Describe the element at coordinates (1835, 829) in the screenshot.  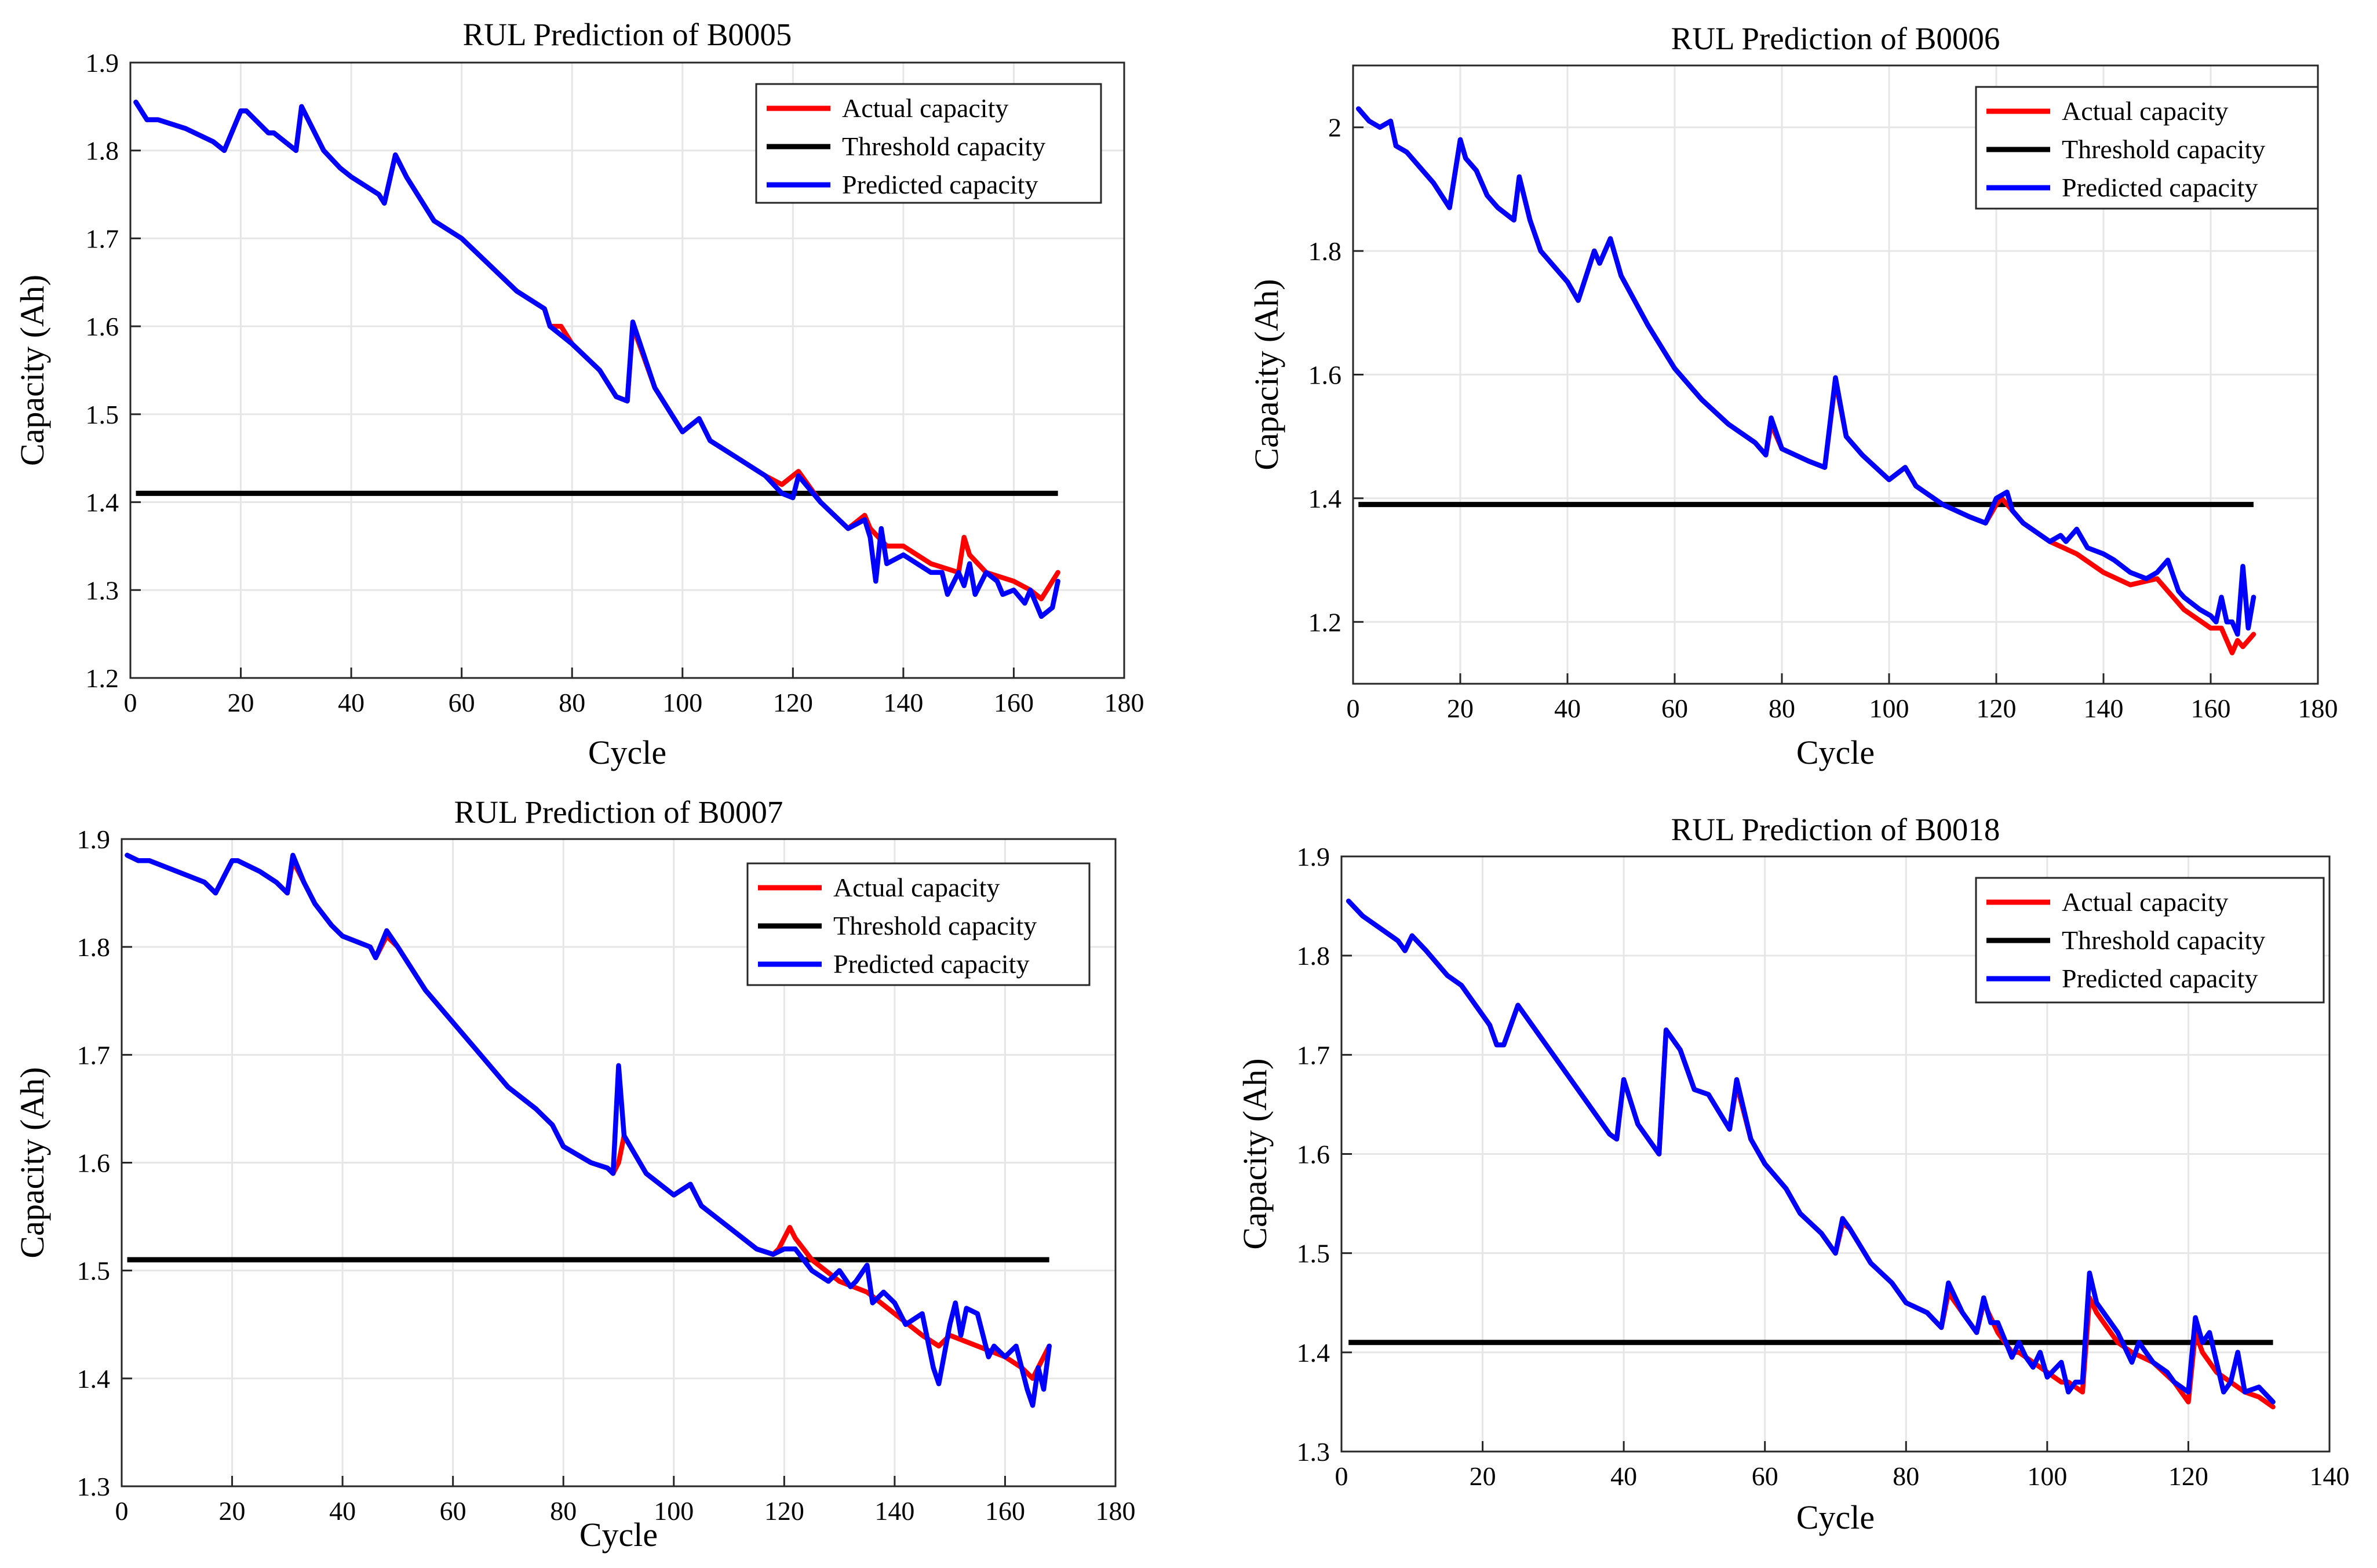
I see `chart-title: RUL Prediction of B0018` at that location.